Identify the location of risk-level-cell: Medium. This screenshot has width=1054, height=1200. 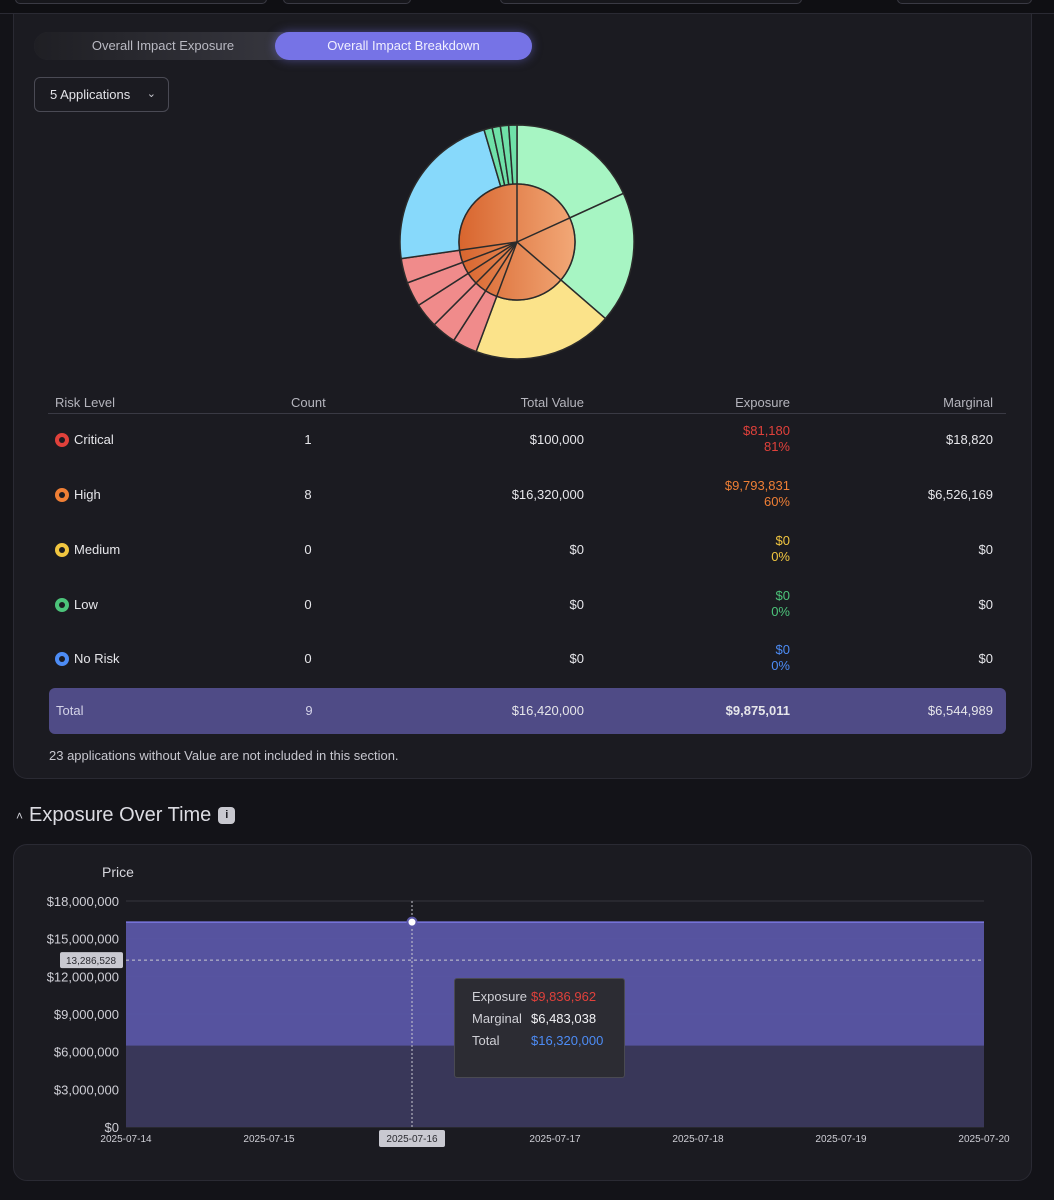
(87, 549).